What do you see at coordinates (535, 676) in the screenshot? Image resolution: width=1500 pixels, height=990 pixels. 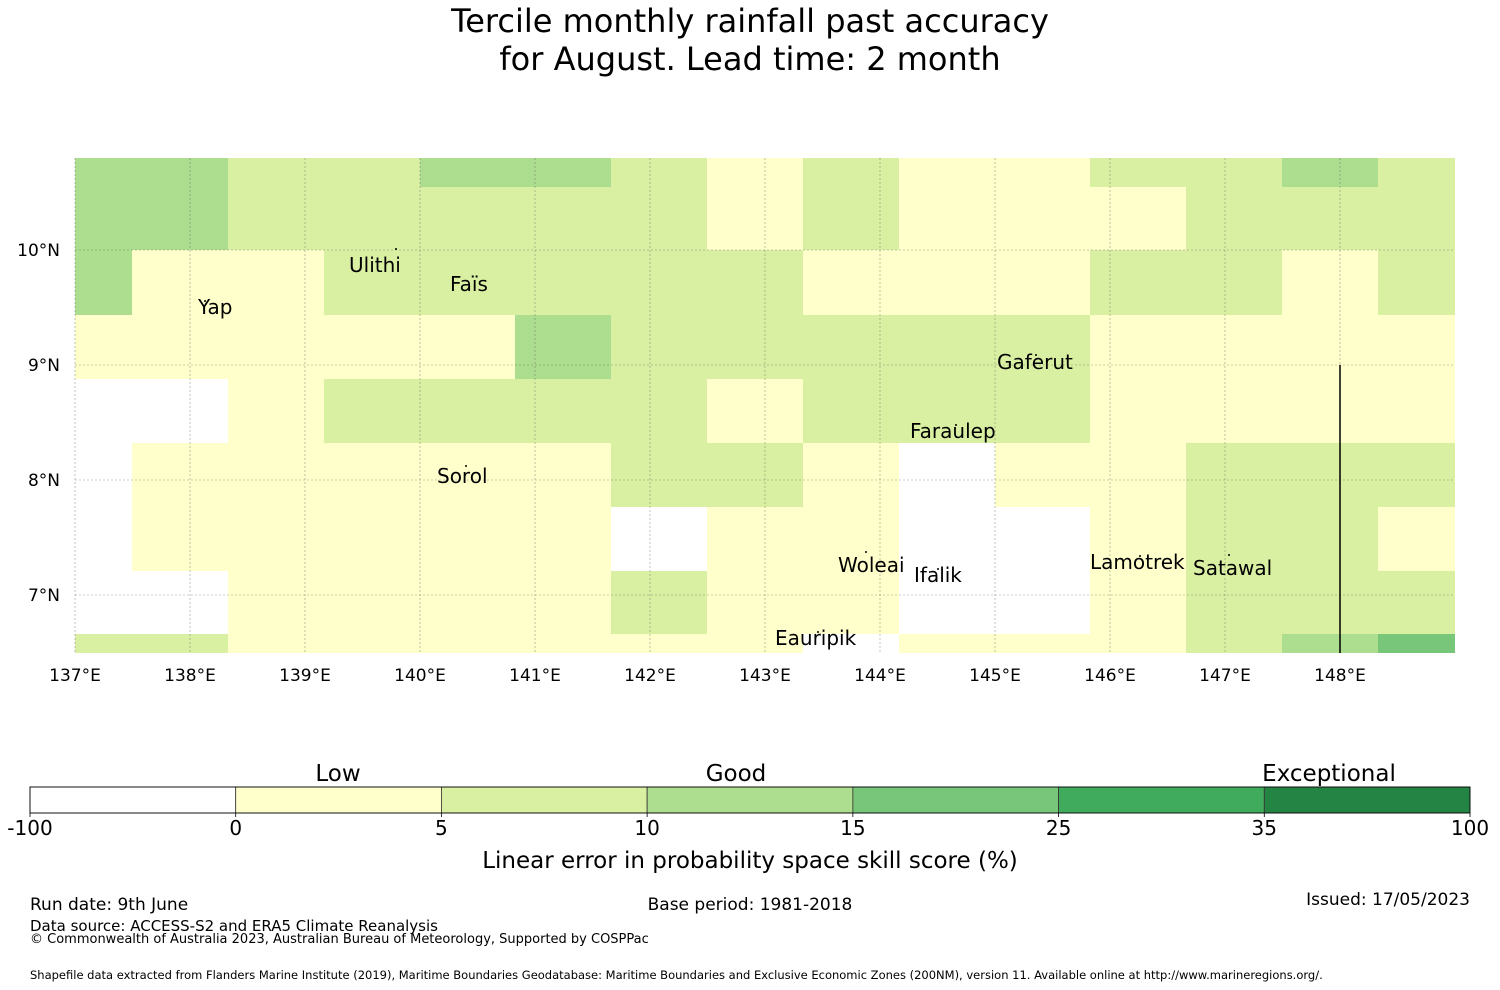 I see `longitude-tick-label: 141°E` at bounding box center [535, 676].